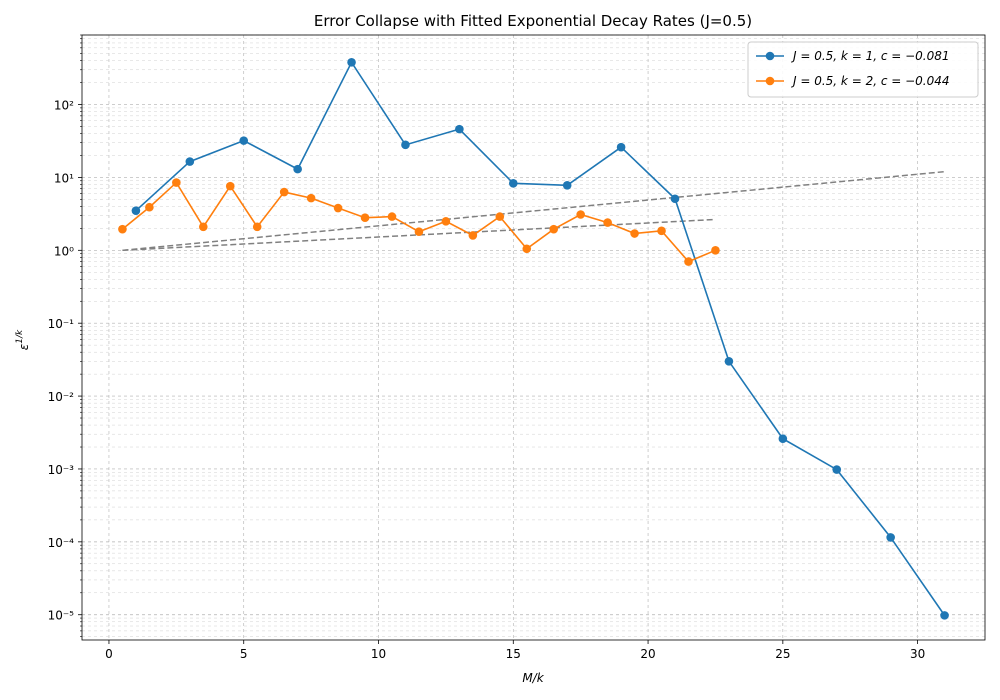  I want to click on fit-line, so click(533, 211).